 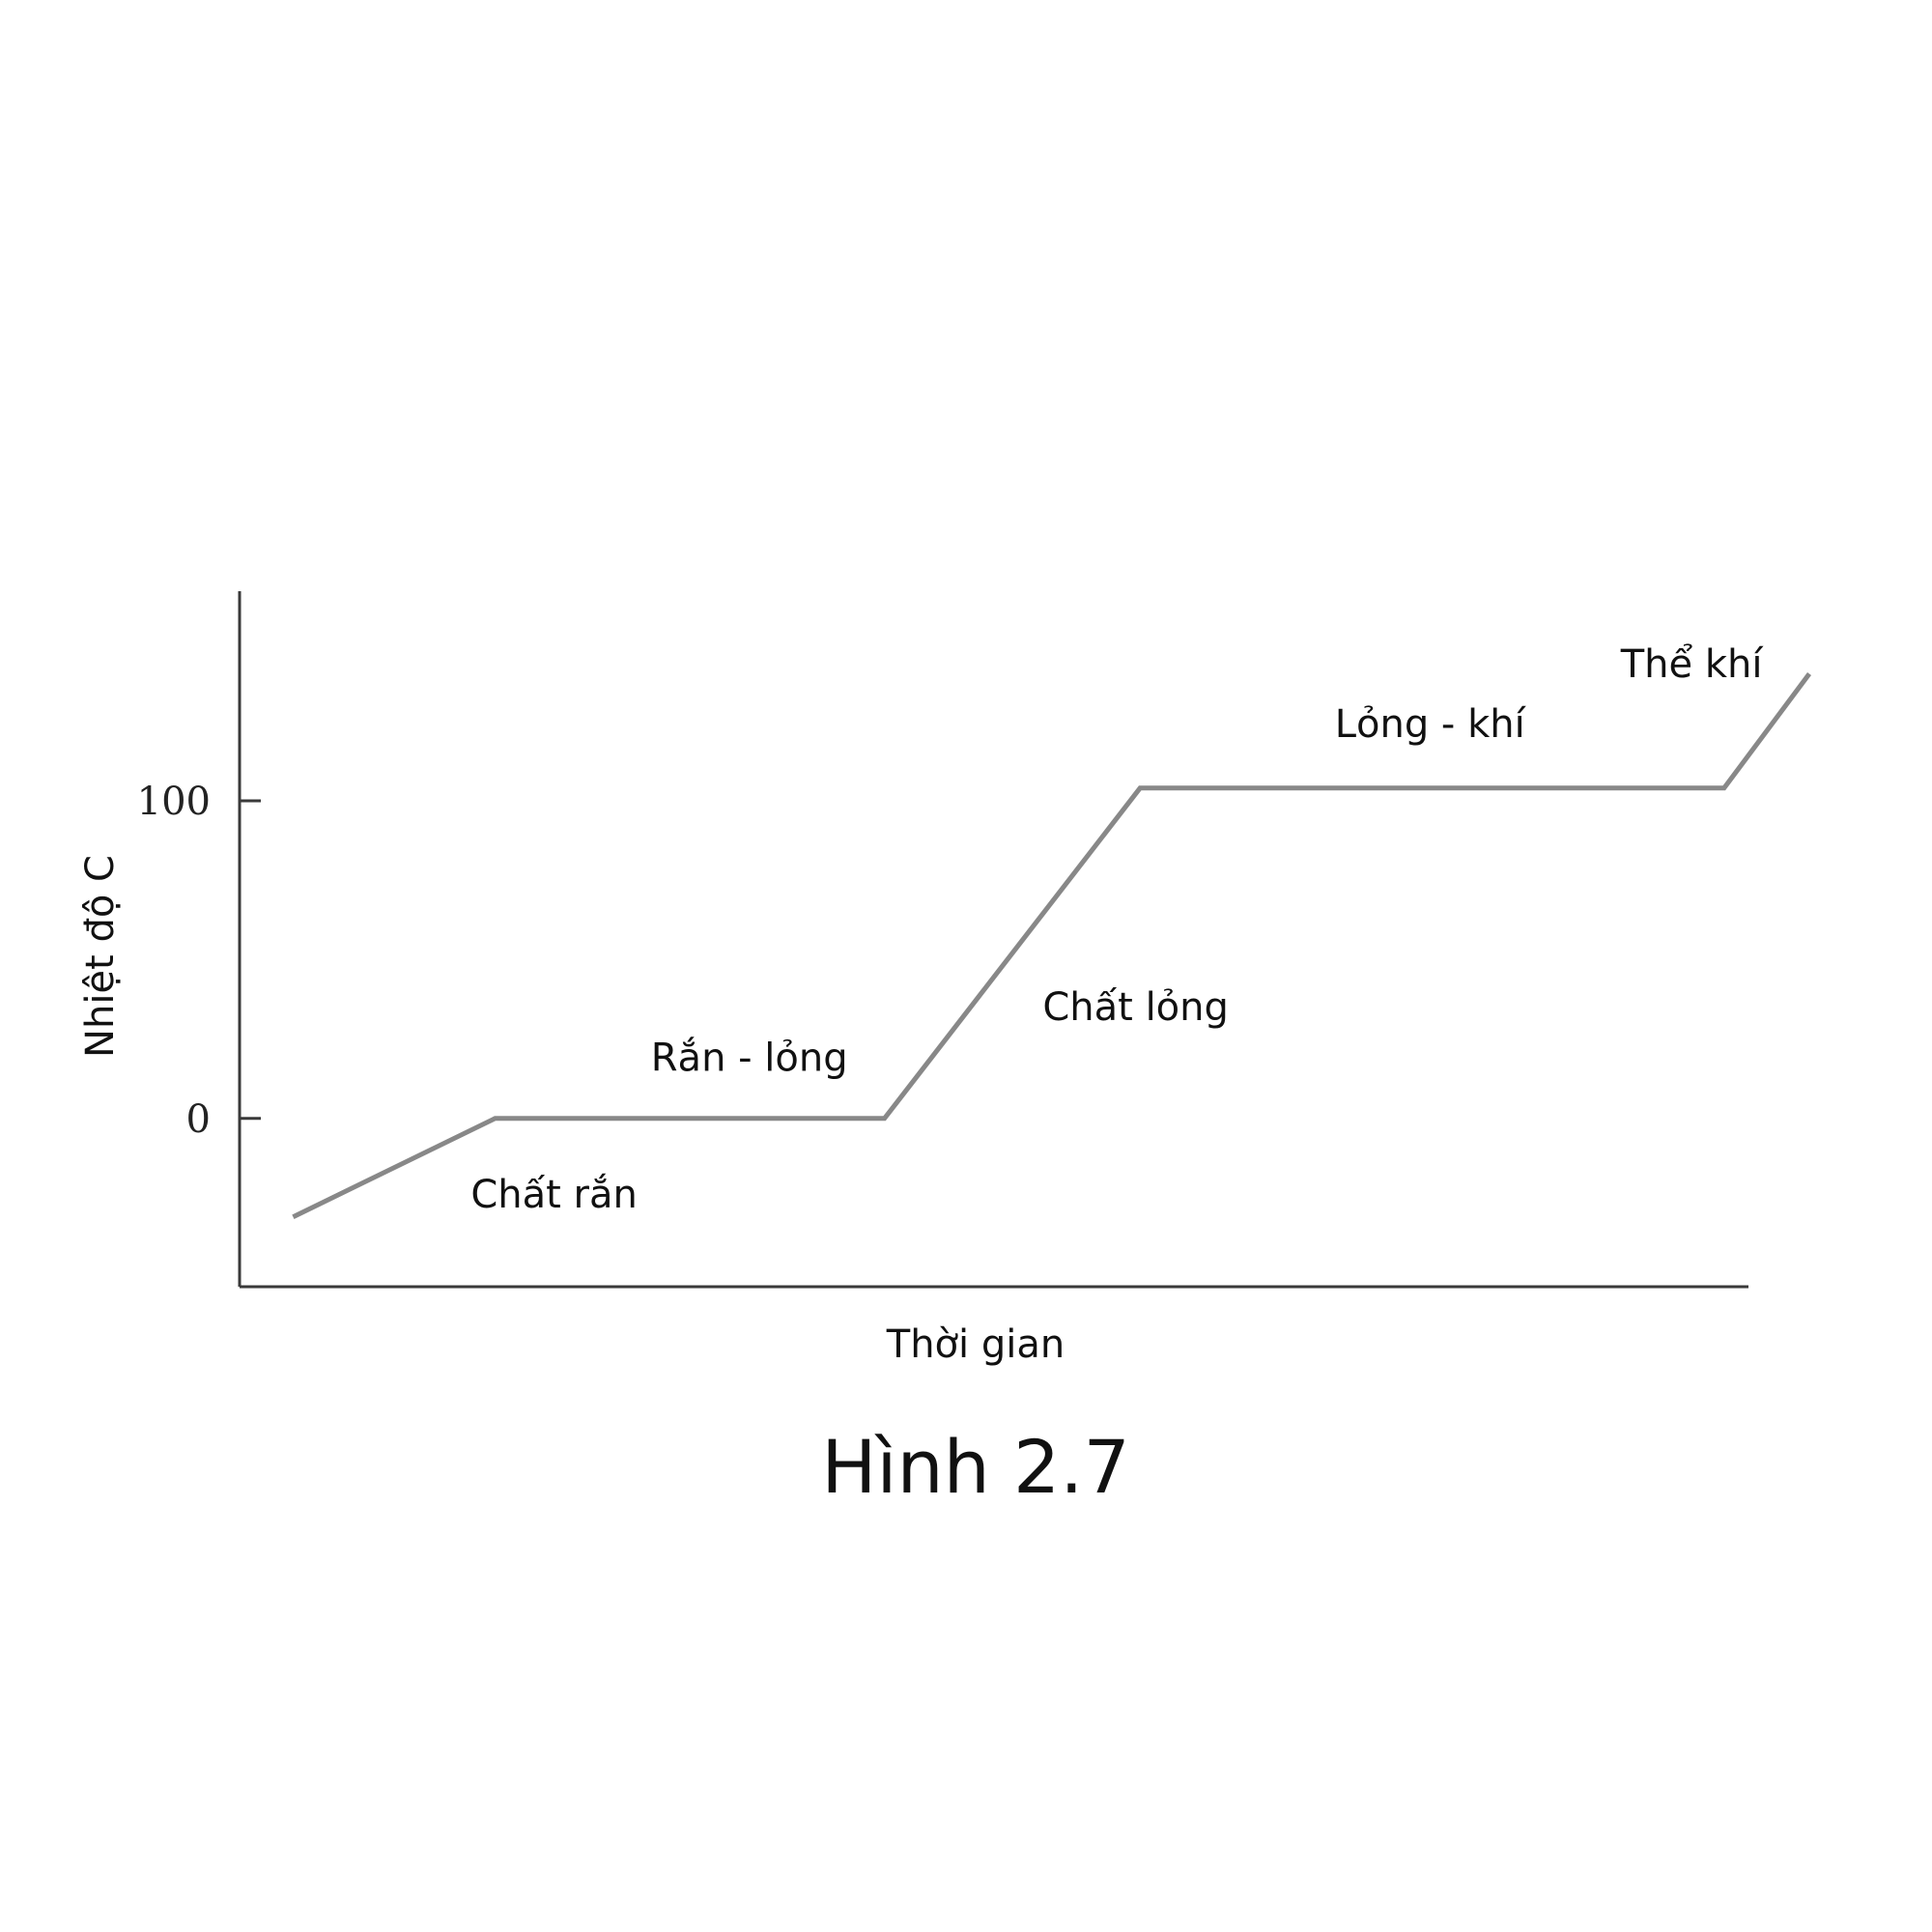 I want to click on phase-annotation: Thể khí, so click(x=1692, y=664).